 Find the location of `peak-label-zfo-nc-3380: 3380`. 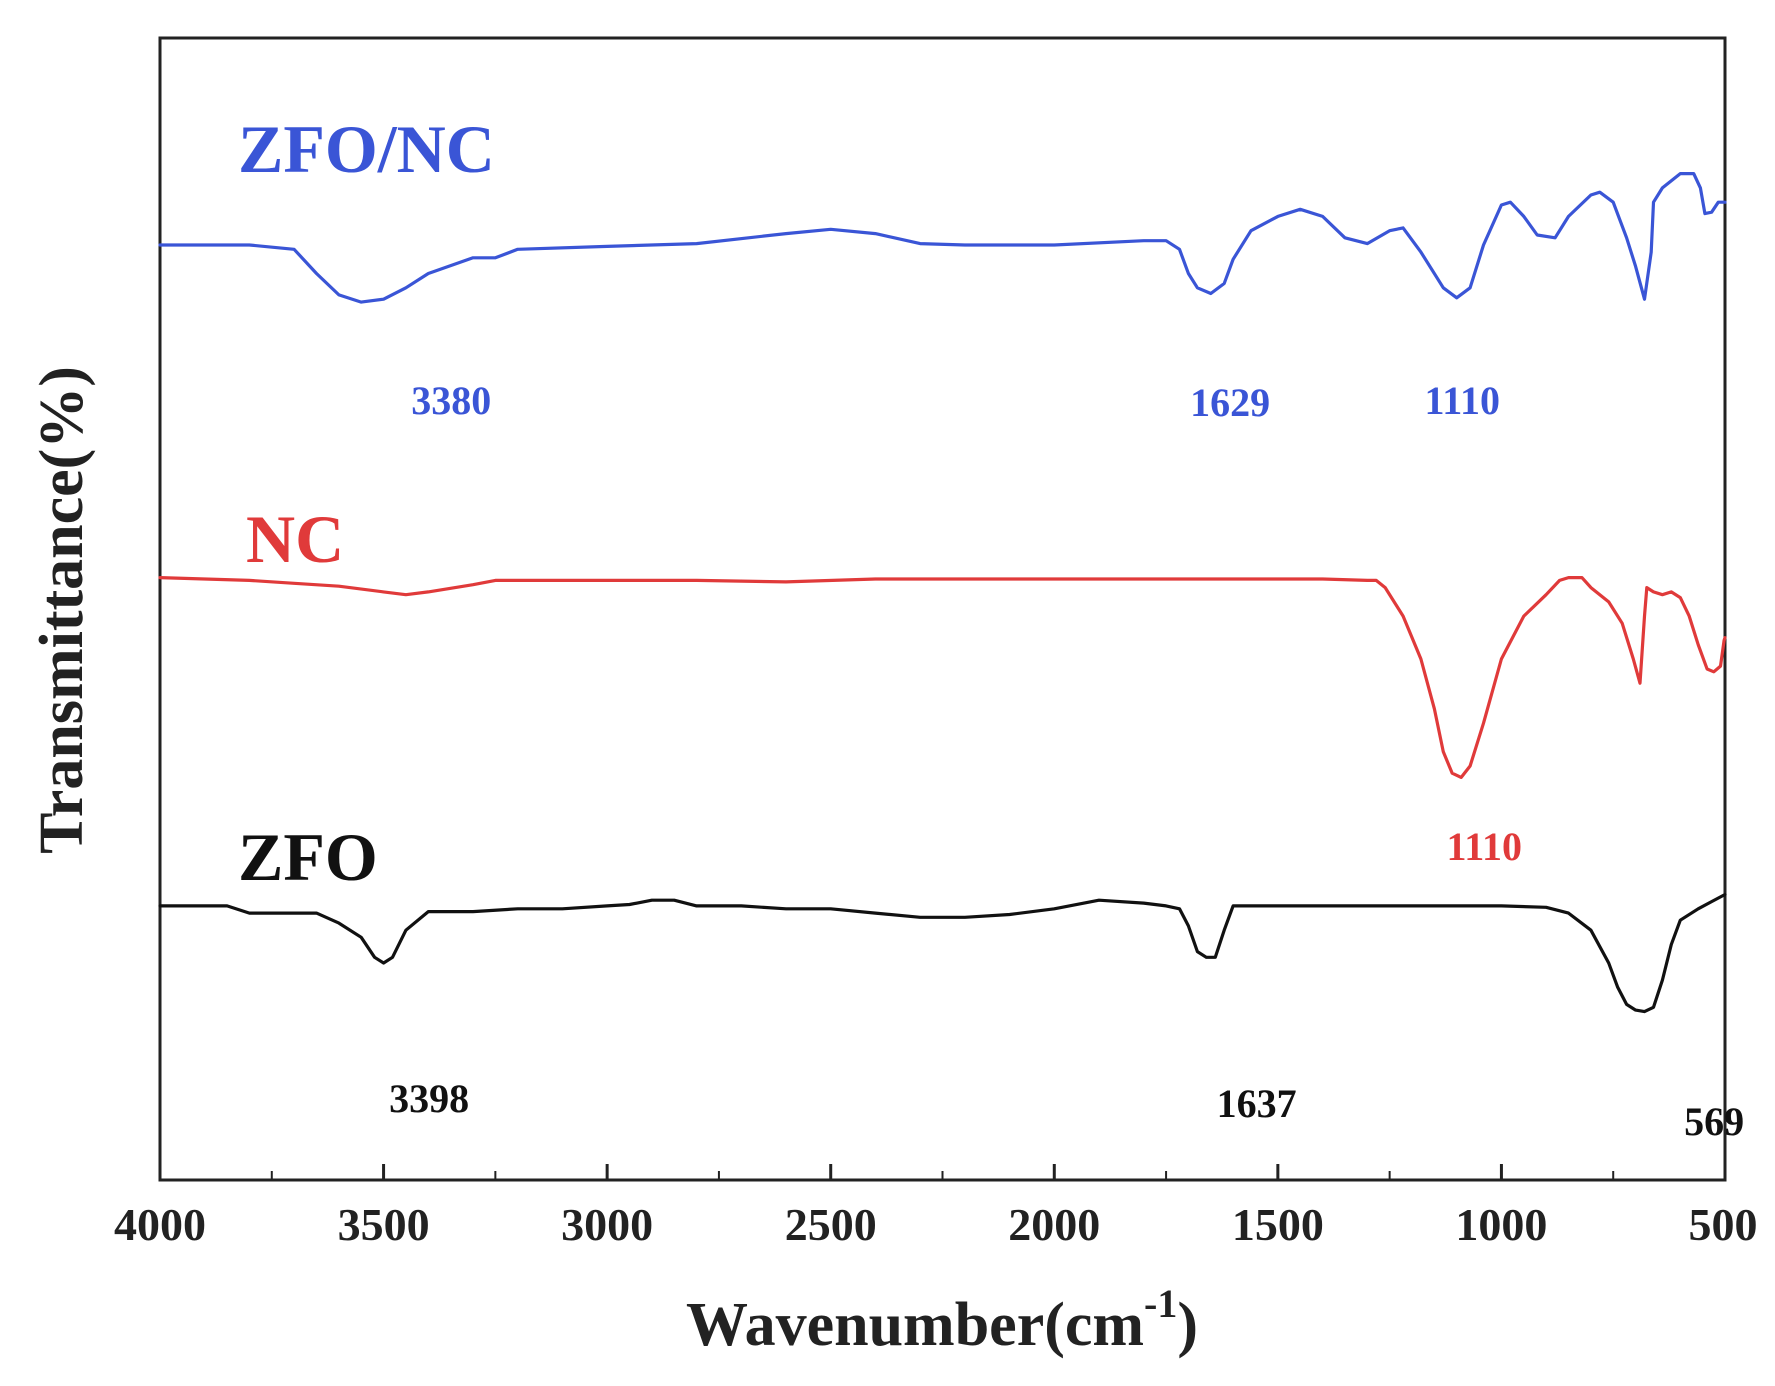

peak-label-zfo-nc-3380: 3380 is located at coordinates (451, 400).